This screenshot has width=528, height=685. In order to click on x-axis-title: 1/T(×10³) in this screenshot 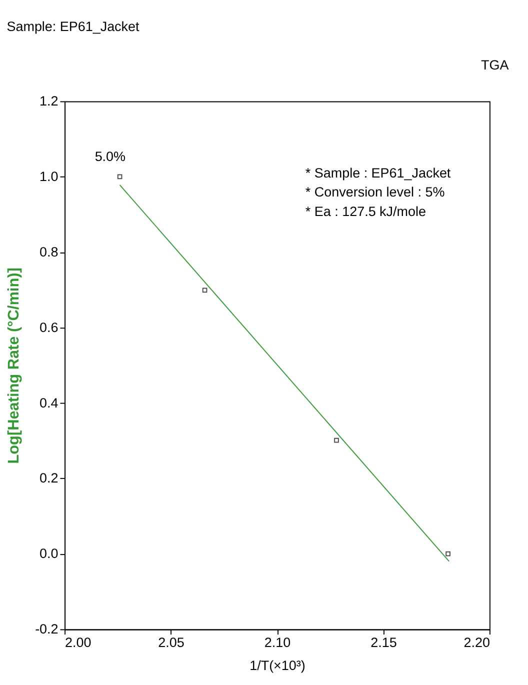, I will do `click(278, 666)`.